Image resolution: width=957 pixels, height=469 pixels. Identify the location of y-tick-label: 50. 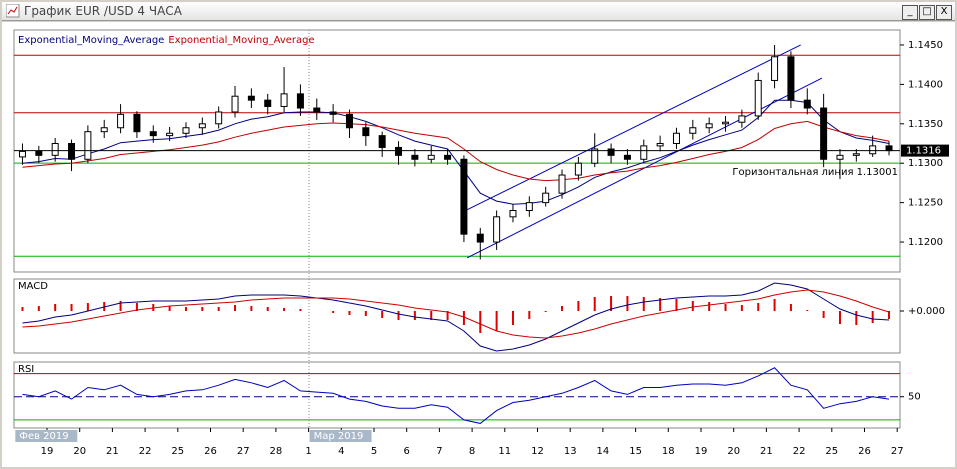
(914, 397).